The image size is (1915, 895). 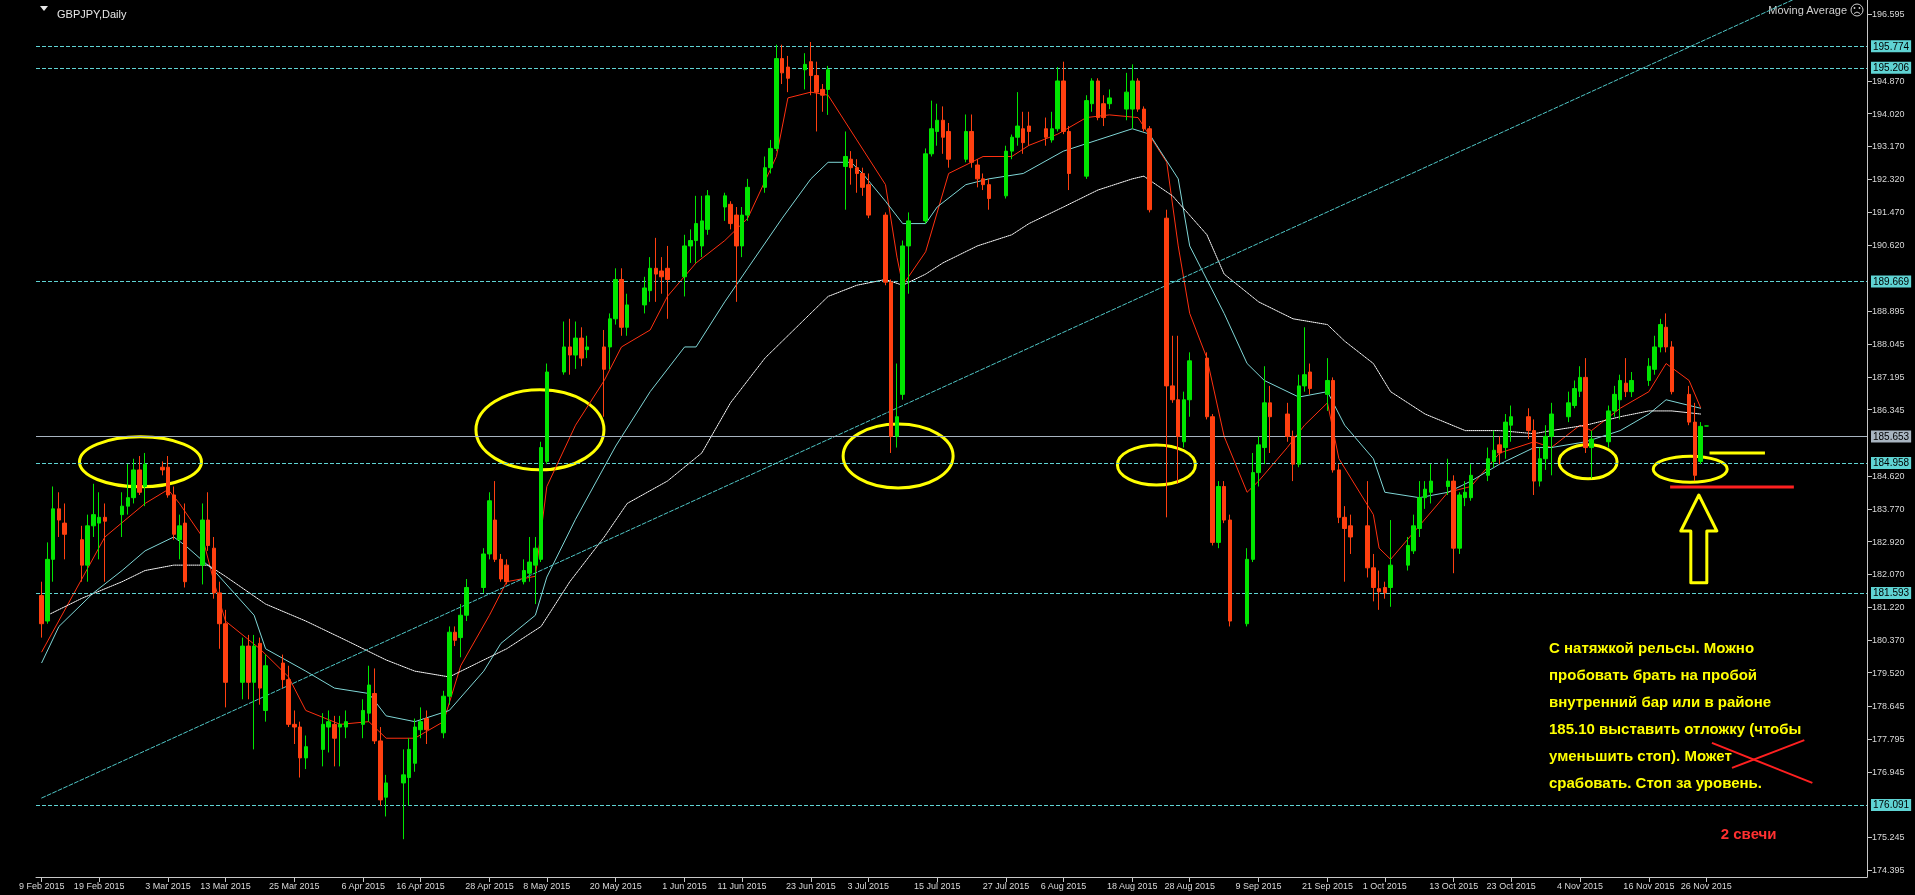 I want to click on x-tick-label: 26 Nov 2015, so click(x=1706, y=885).